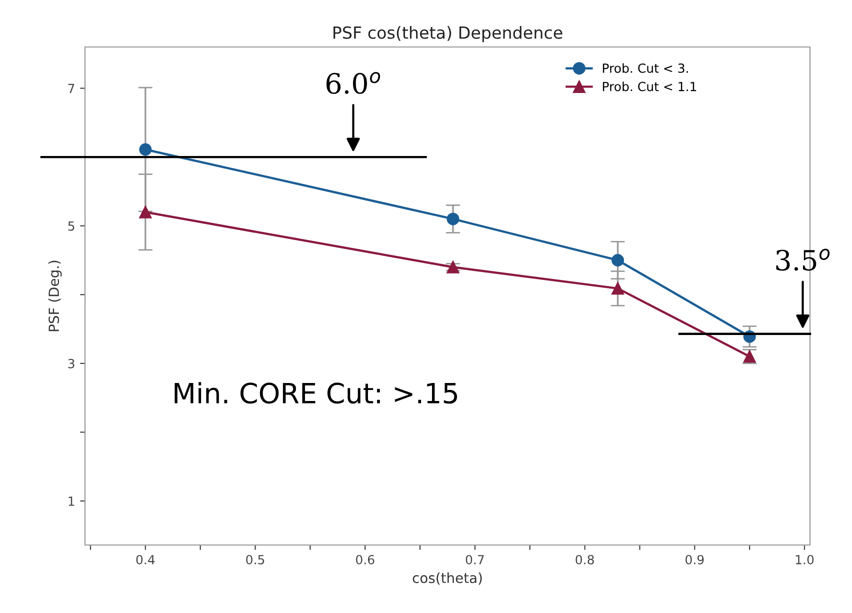  What do you see at coordinates (353, 83) in the screenshot?
I see `ref-line-label: 6.0$^{o}$` at bounding box center [353, 83].